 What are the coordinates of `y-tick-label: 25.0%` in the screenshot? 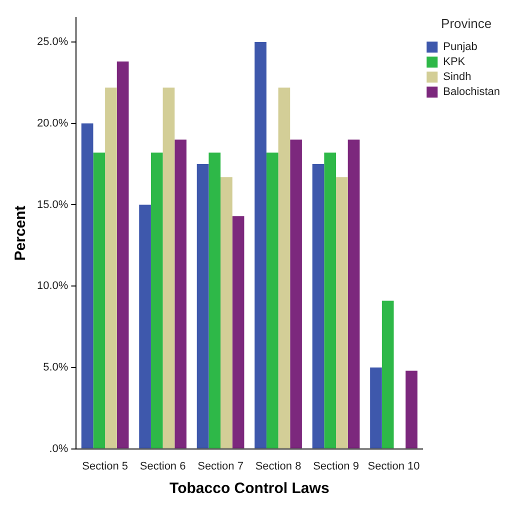 It's located at (52, 42).